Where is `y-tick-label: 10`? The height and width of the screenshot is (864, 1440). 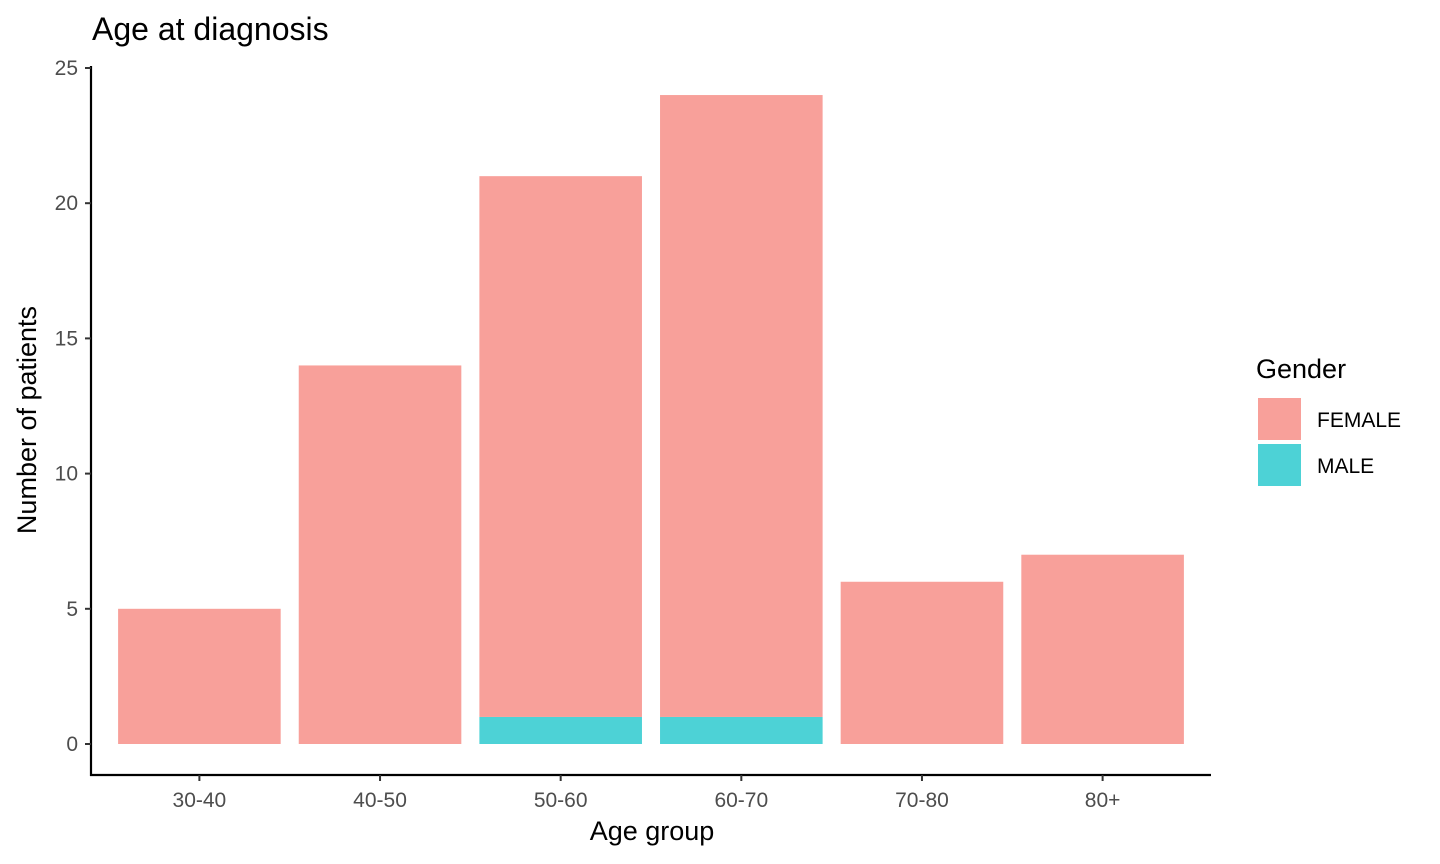
y-tick-label: 10 is located at coordinates (66, 474).